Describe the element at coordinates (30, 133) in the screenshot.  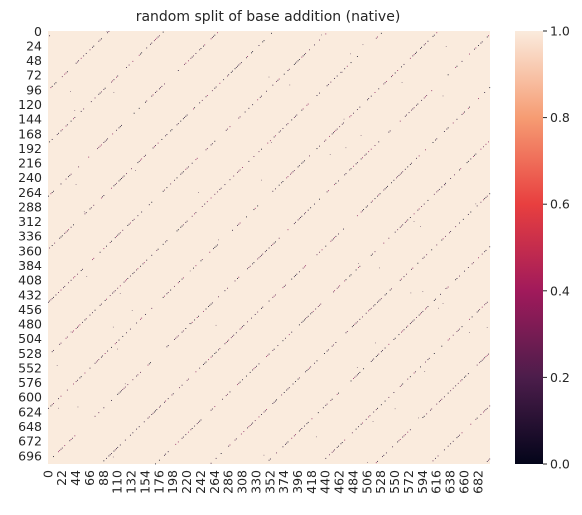
I see `y-tick-label: 168` at that location.